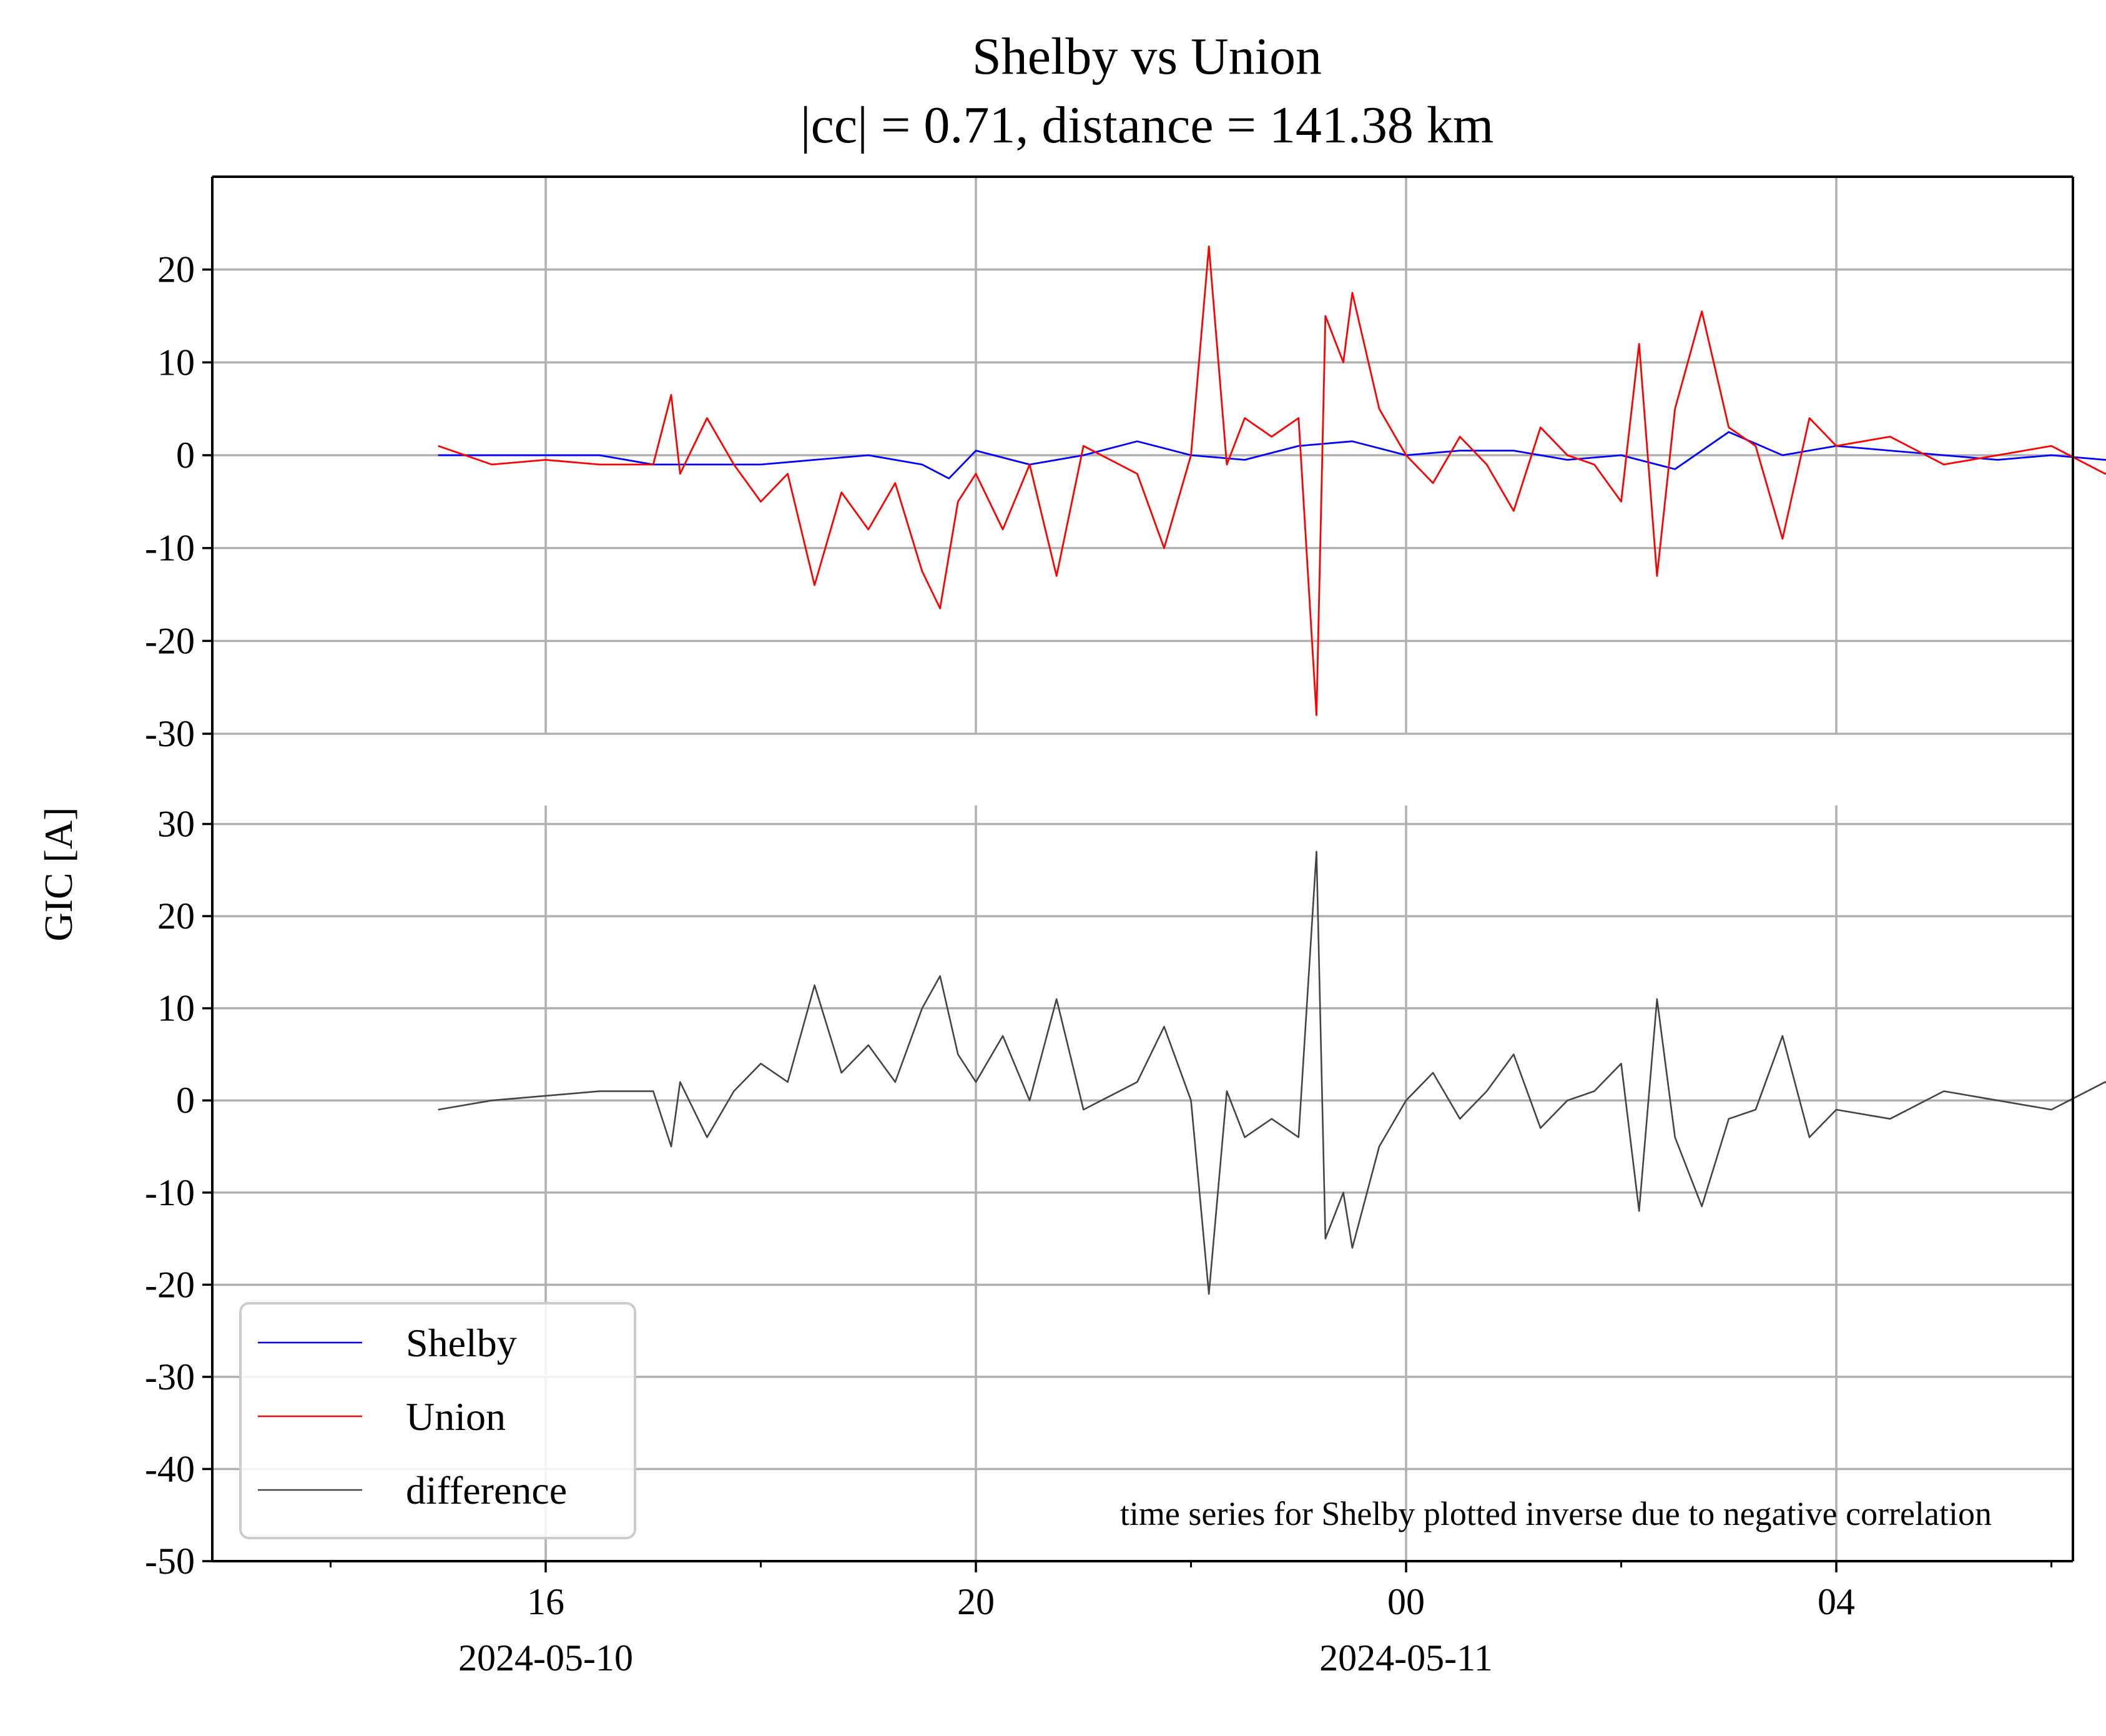  I want to click on chart-title-line1: Shelby vs Union, so click(1147, 56).